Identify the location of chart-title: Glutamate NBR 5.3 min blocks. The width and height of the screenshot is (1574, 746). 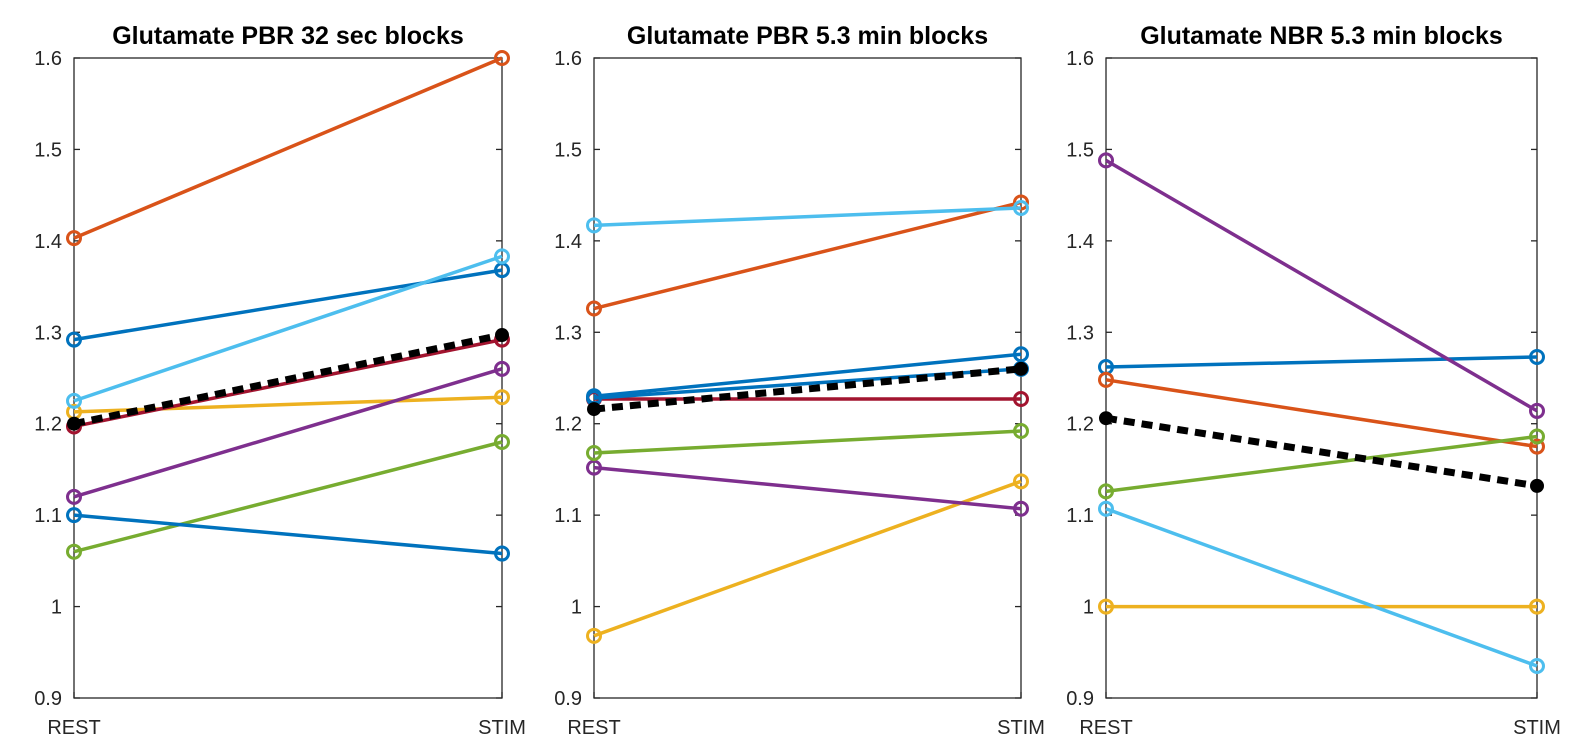
(1321, 36).